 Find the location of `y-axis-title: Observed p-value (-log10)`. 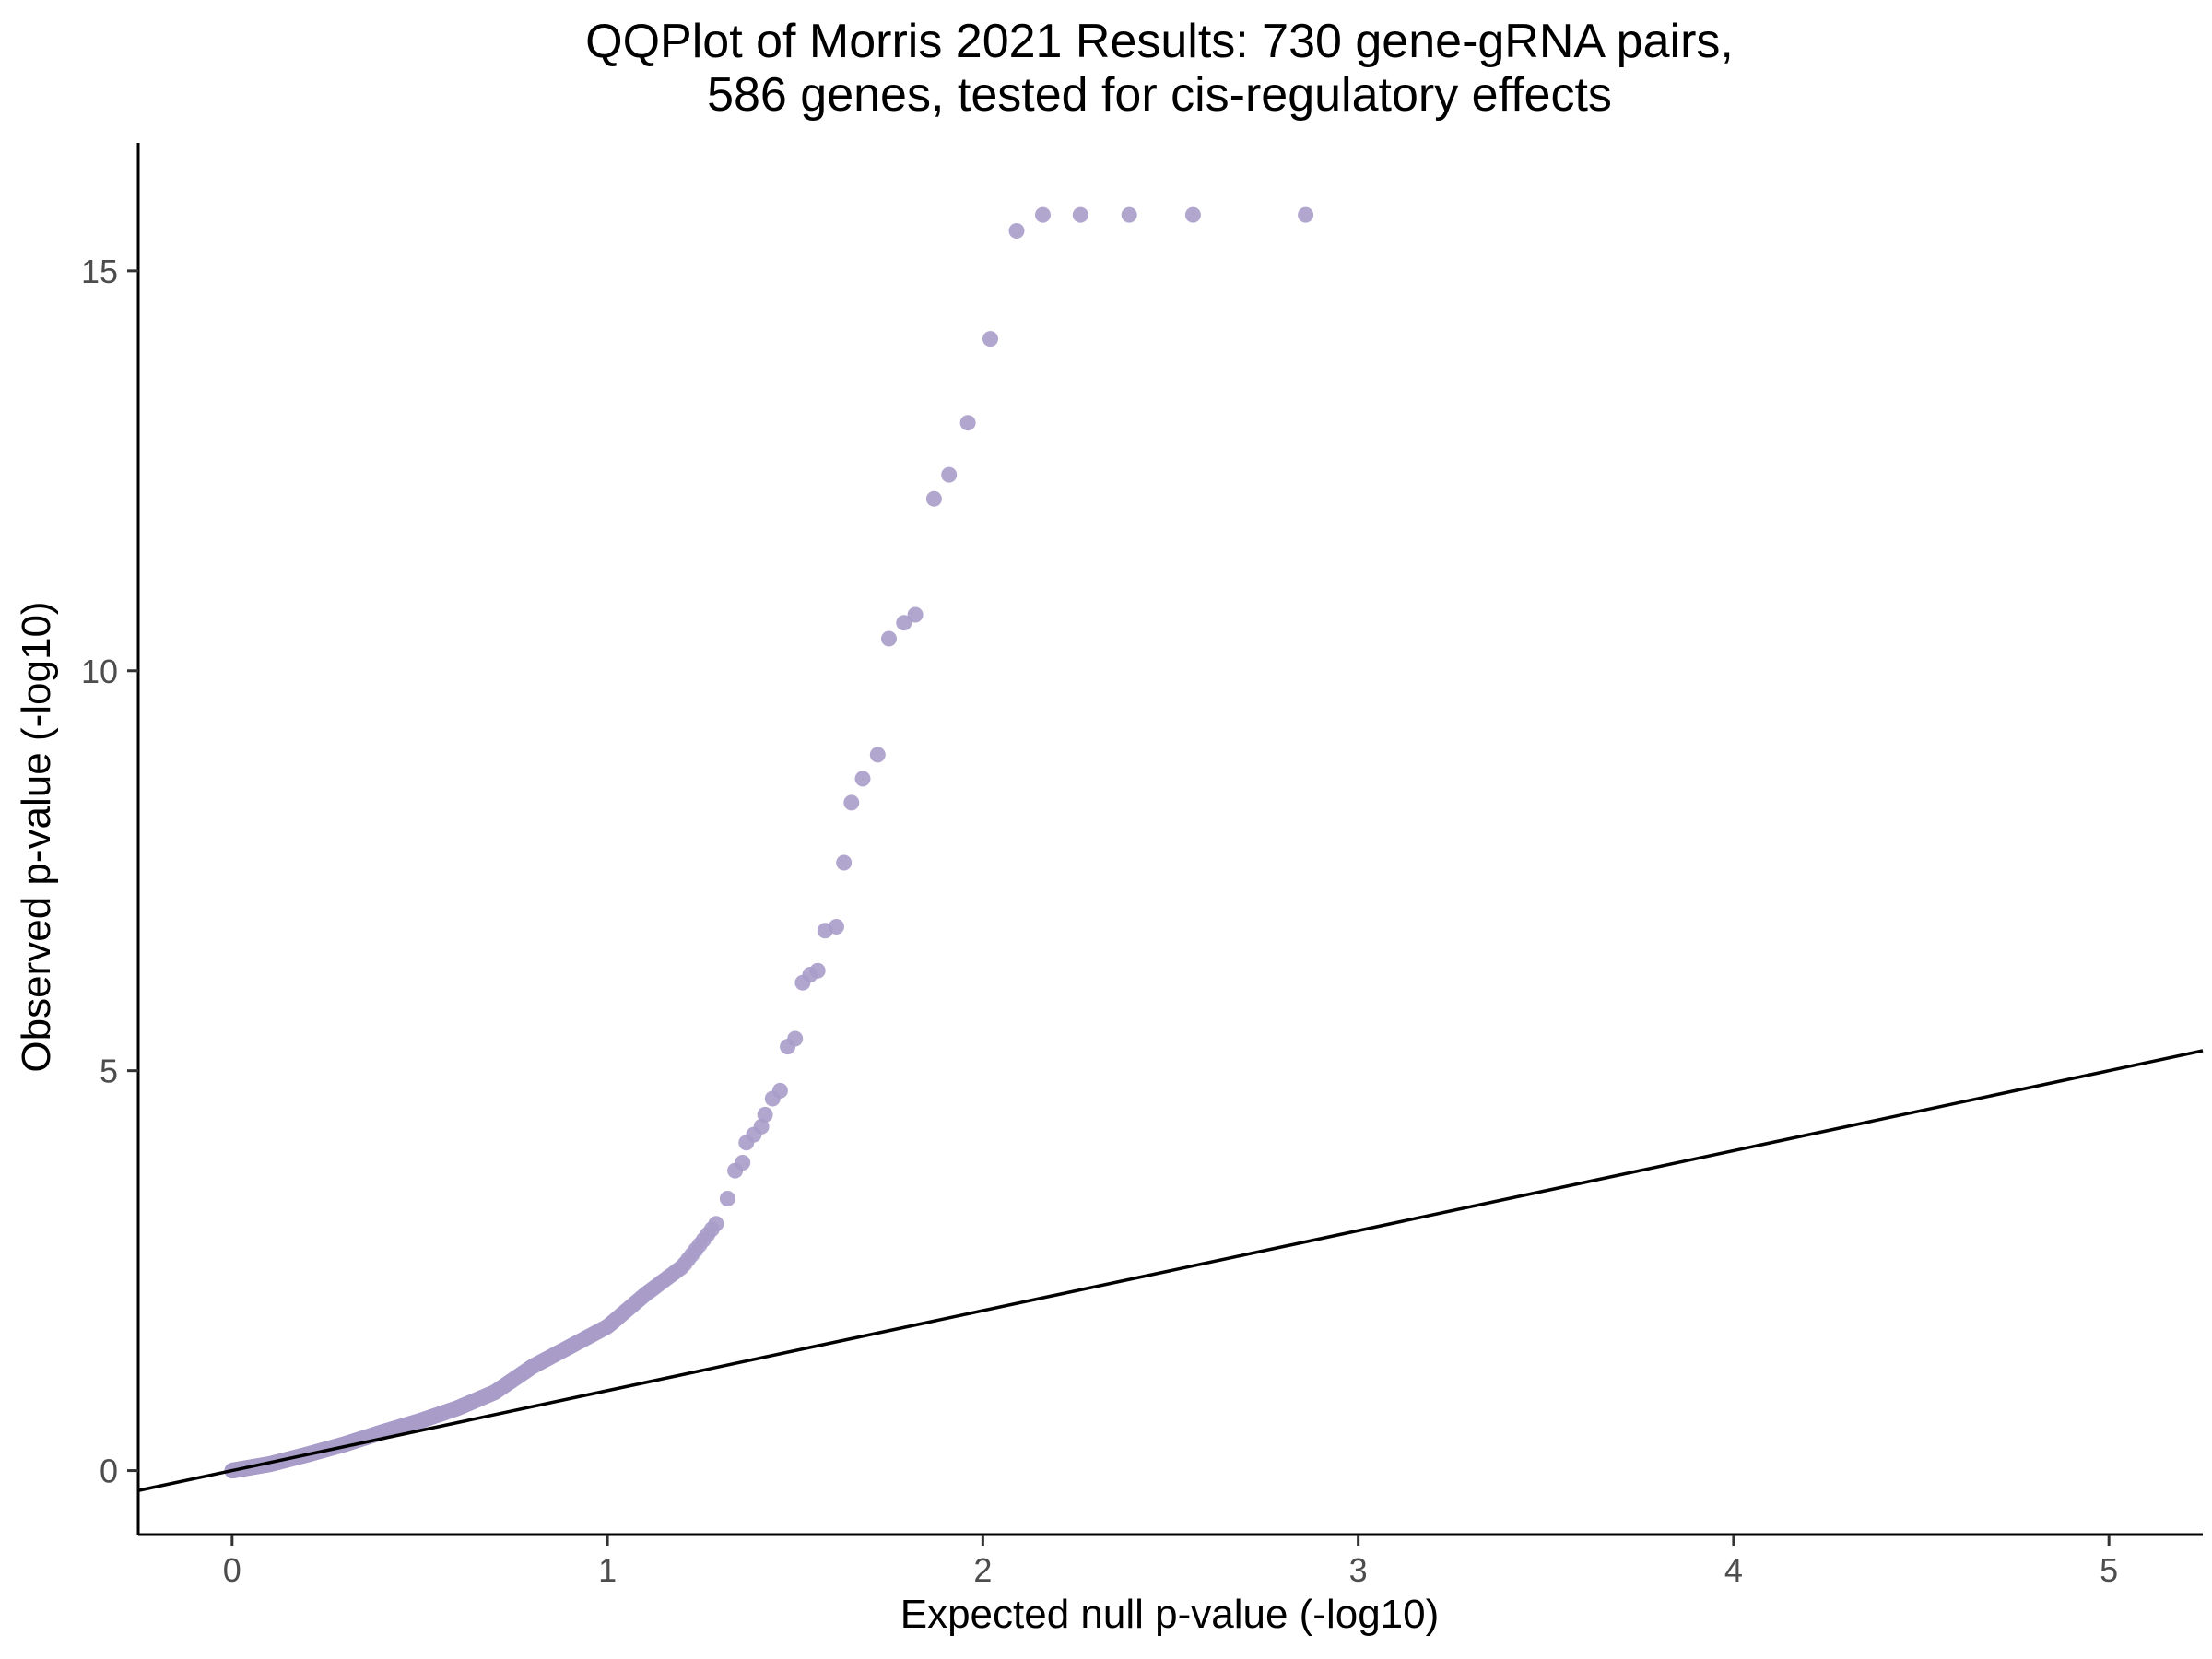

y-axis-title: Observed p-value (-log10) is located at coordinates (36, 836).